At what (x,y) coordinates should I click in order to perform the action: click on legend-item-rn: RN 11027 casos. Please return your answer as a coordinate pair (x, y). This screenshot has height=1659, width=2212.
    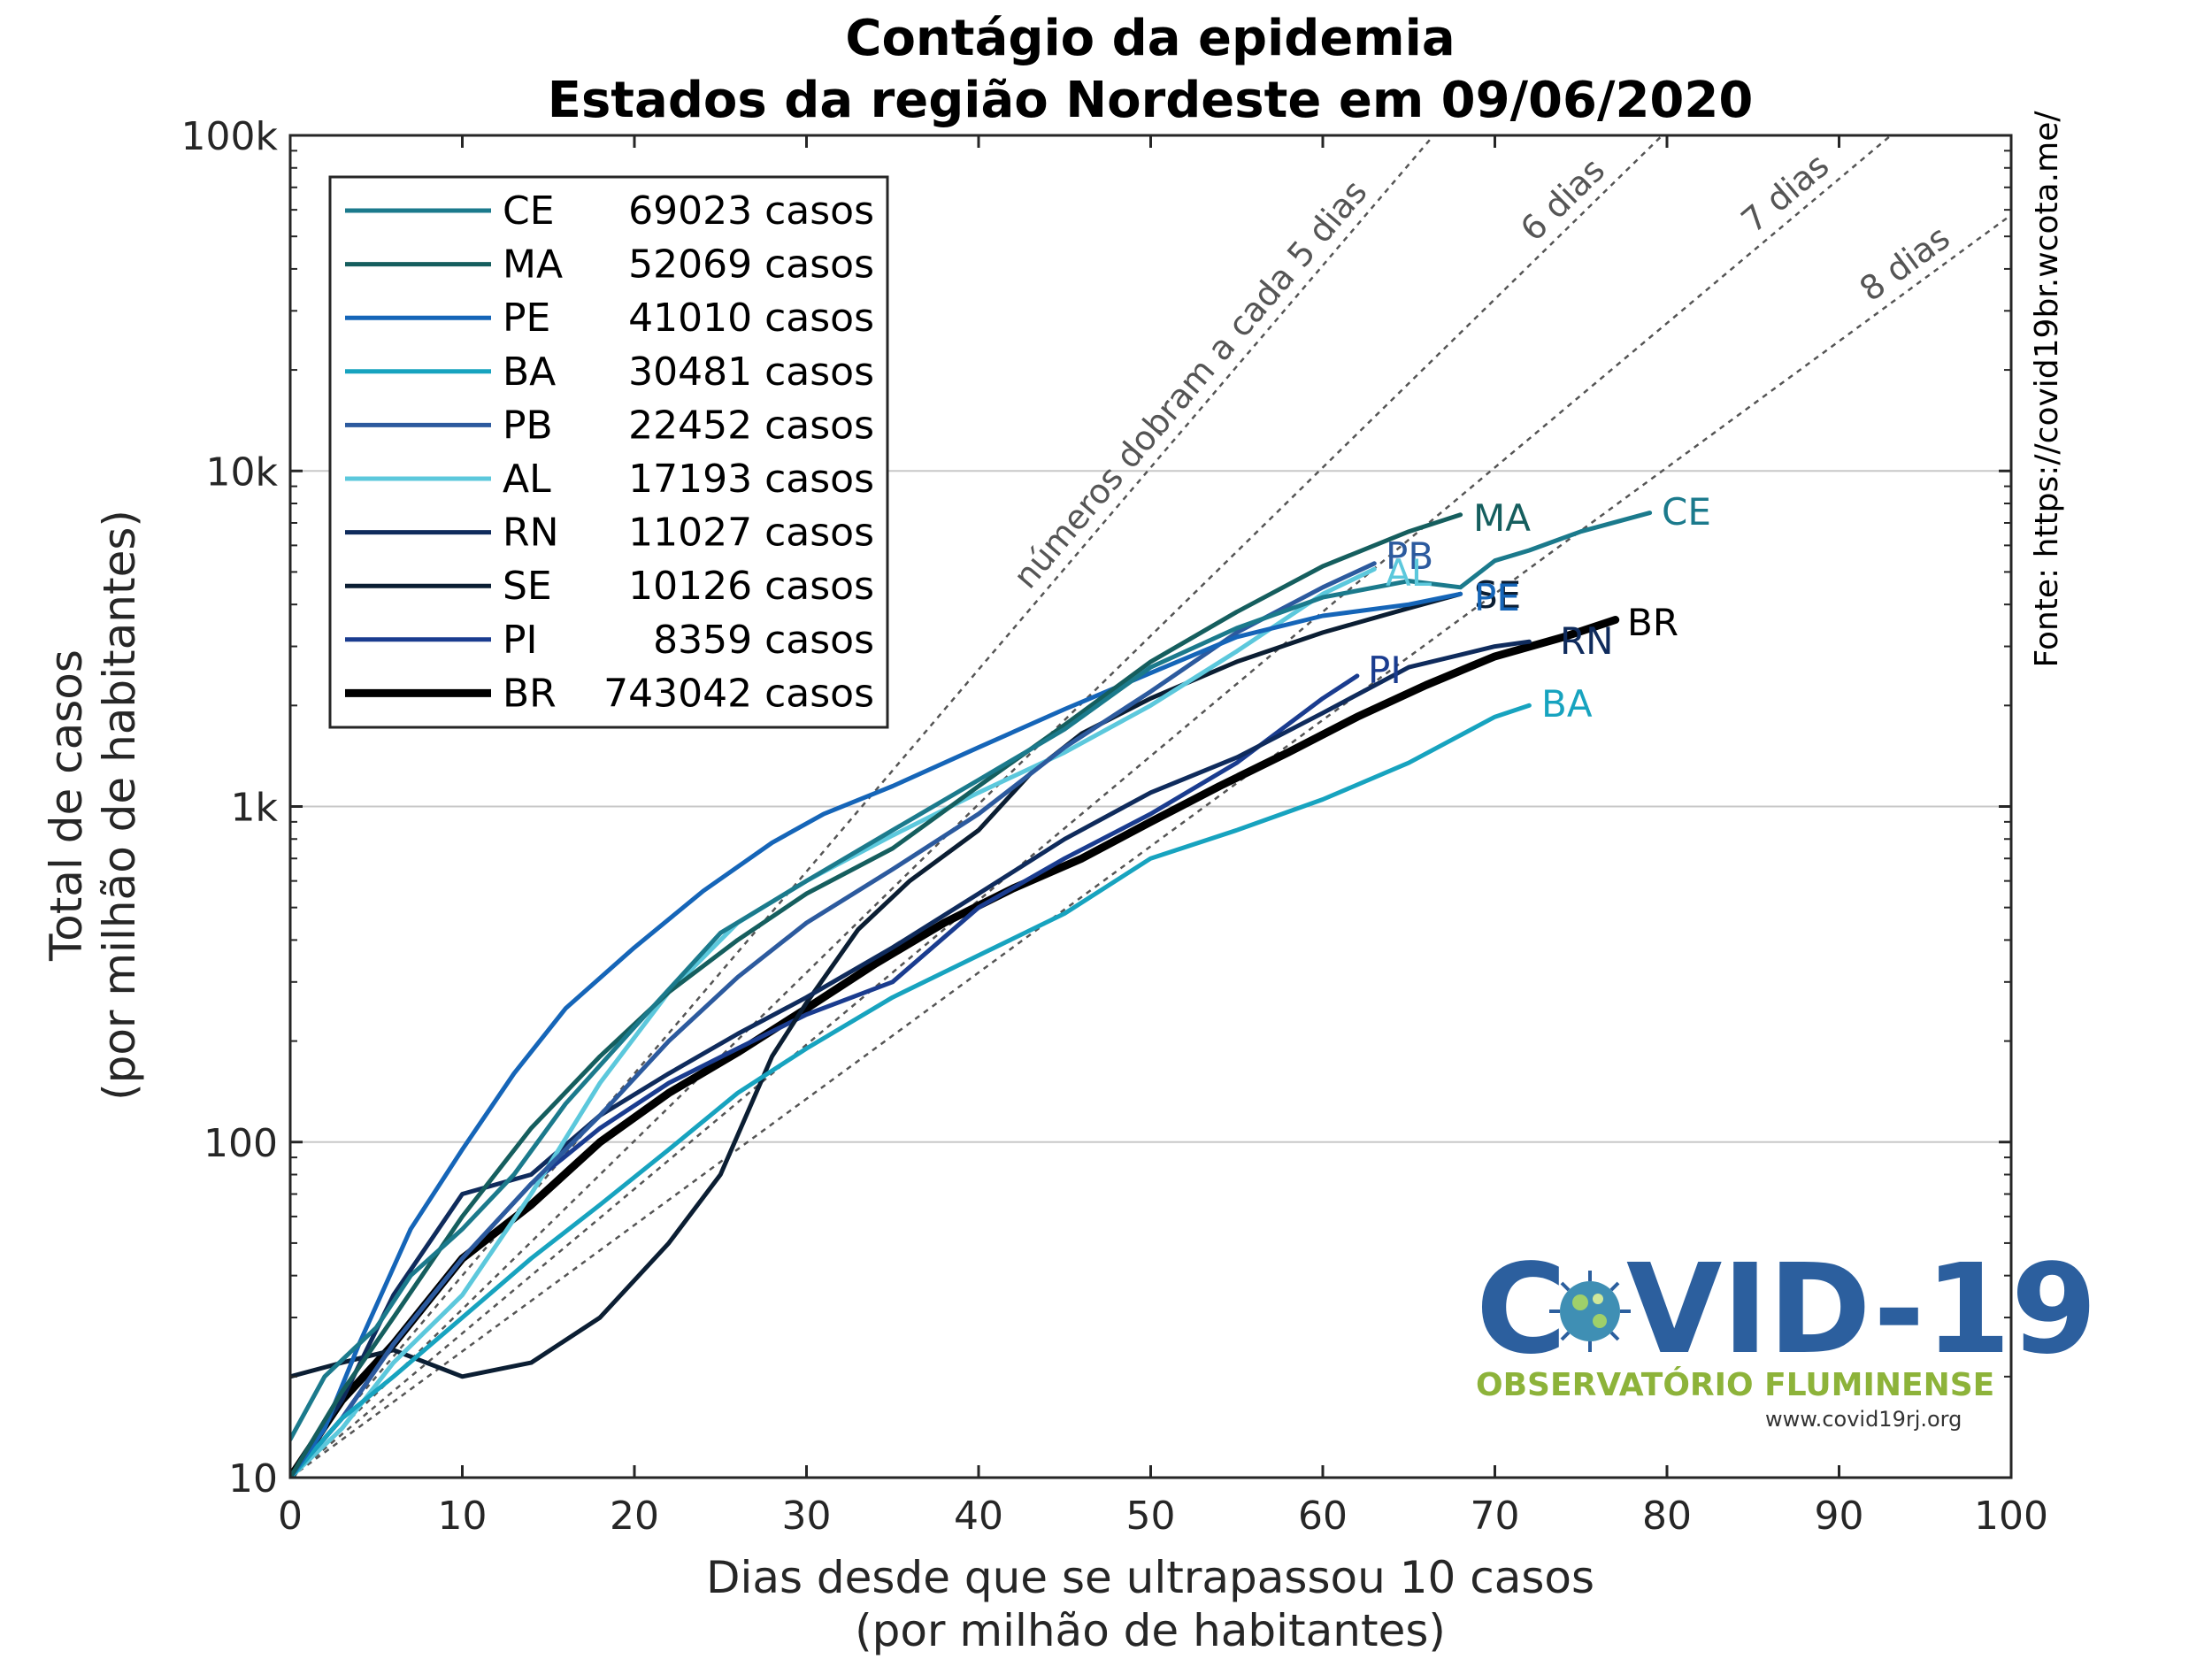
    Looking at the image, I should click on (609, 534).